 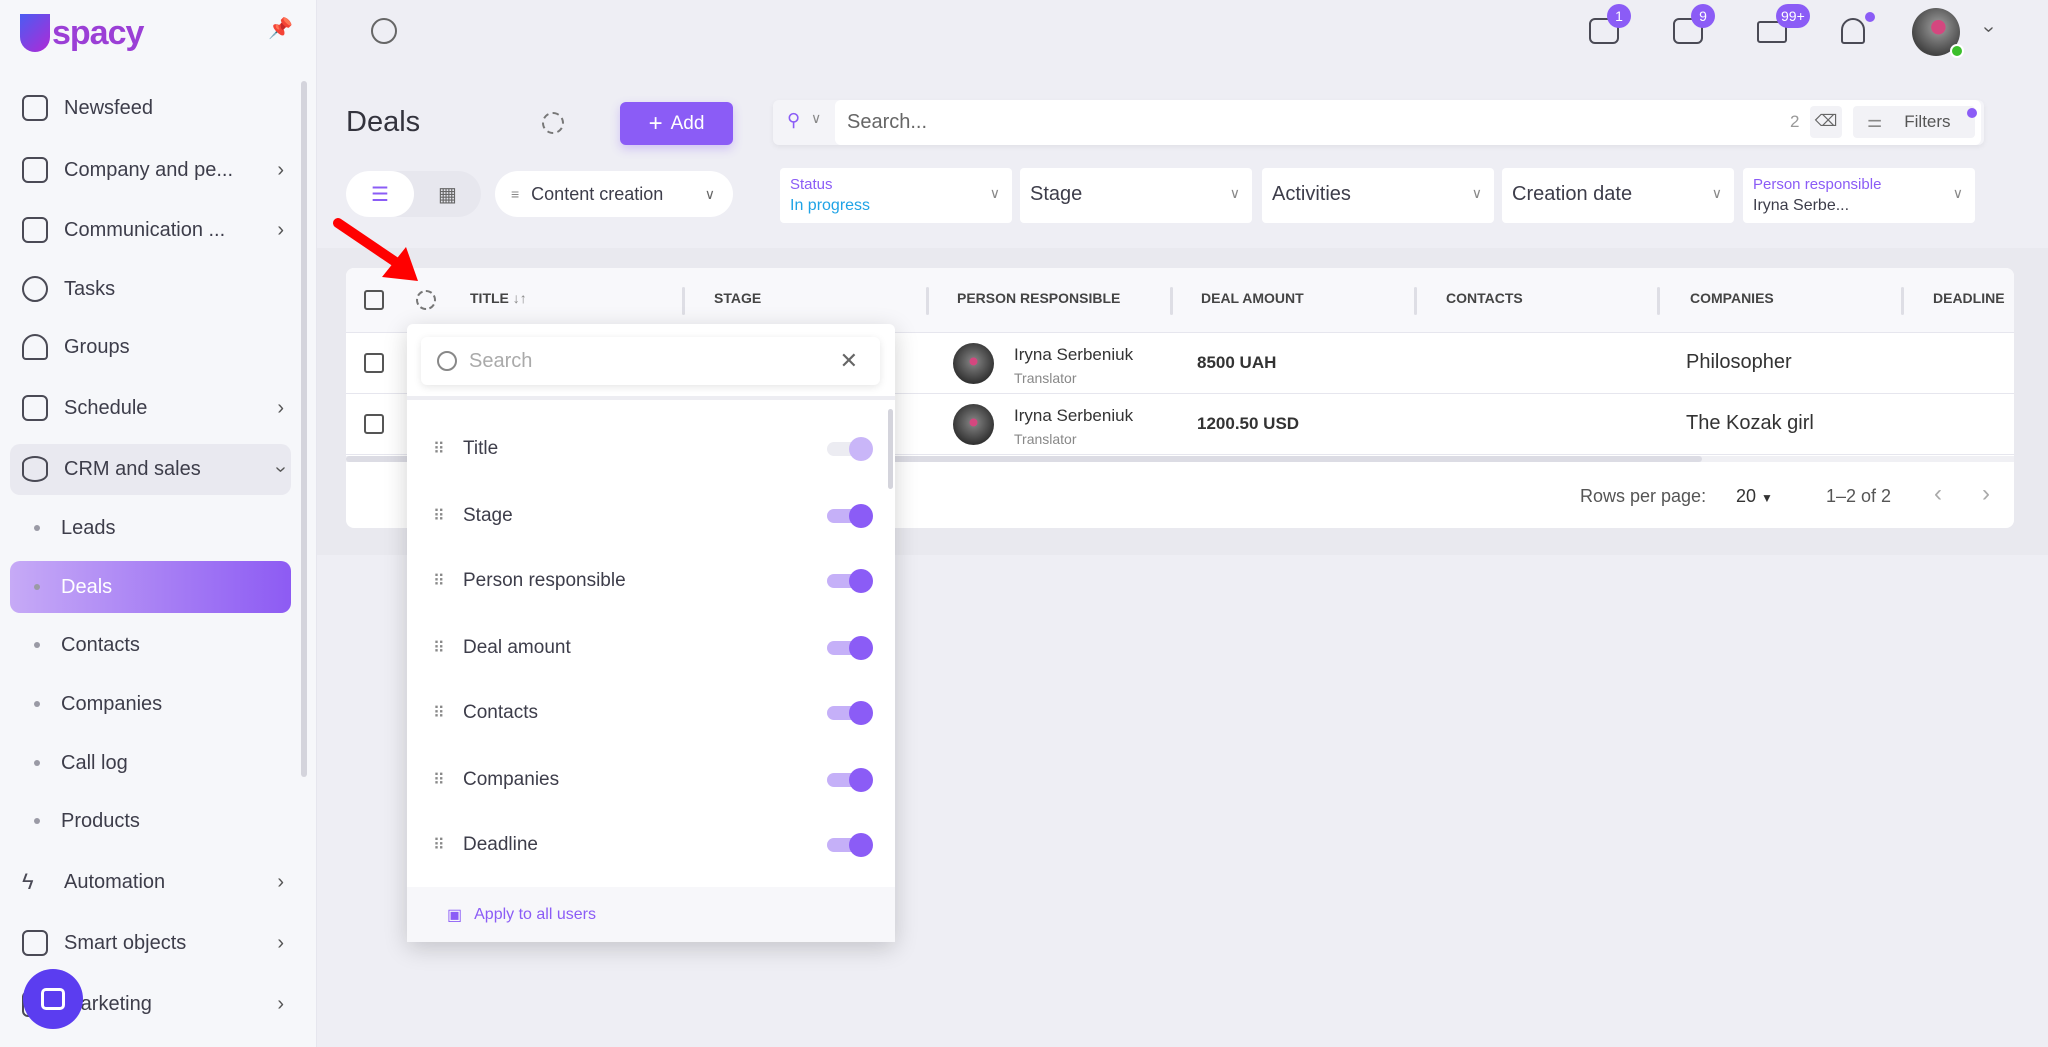 What do you see at coordinates (1378, 195) in the screenshot?
I see `filter-activities: Activities ∨` at bounding box center [1378, 195].